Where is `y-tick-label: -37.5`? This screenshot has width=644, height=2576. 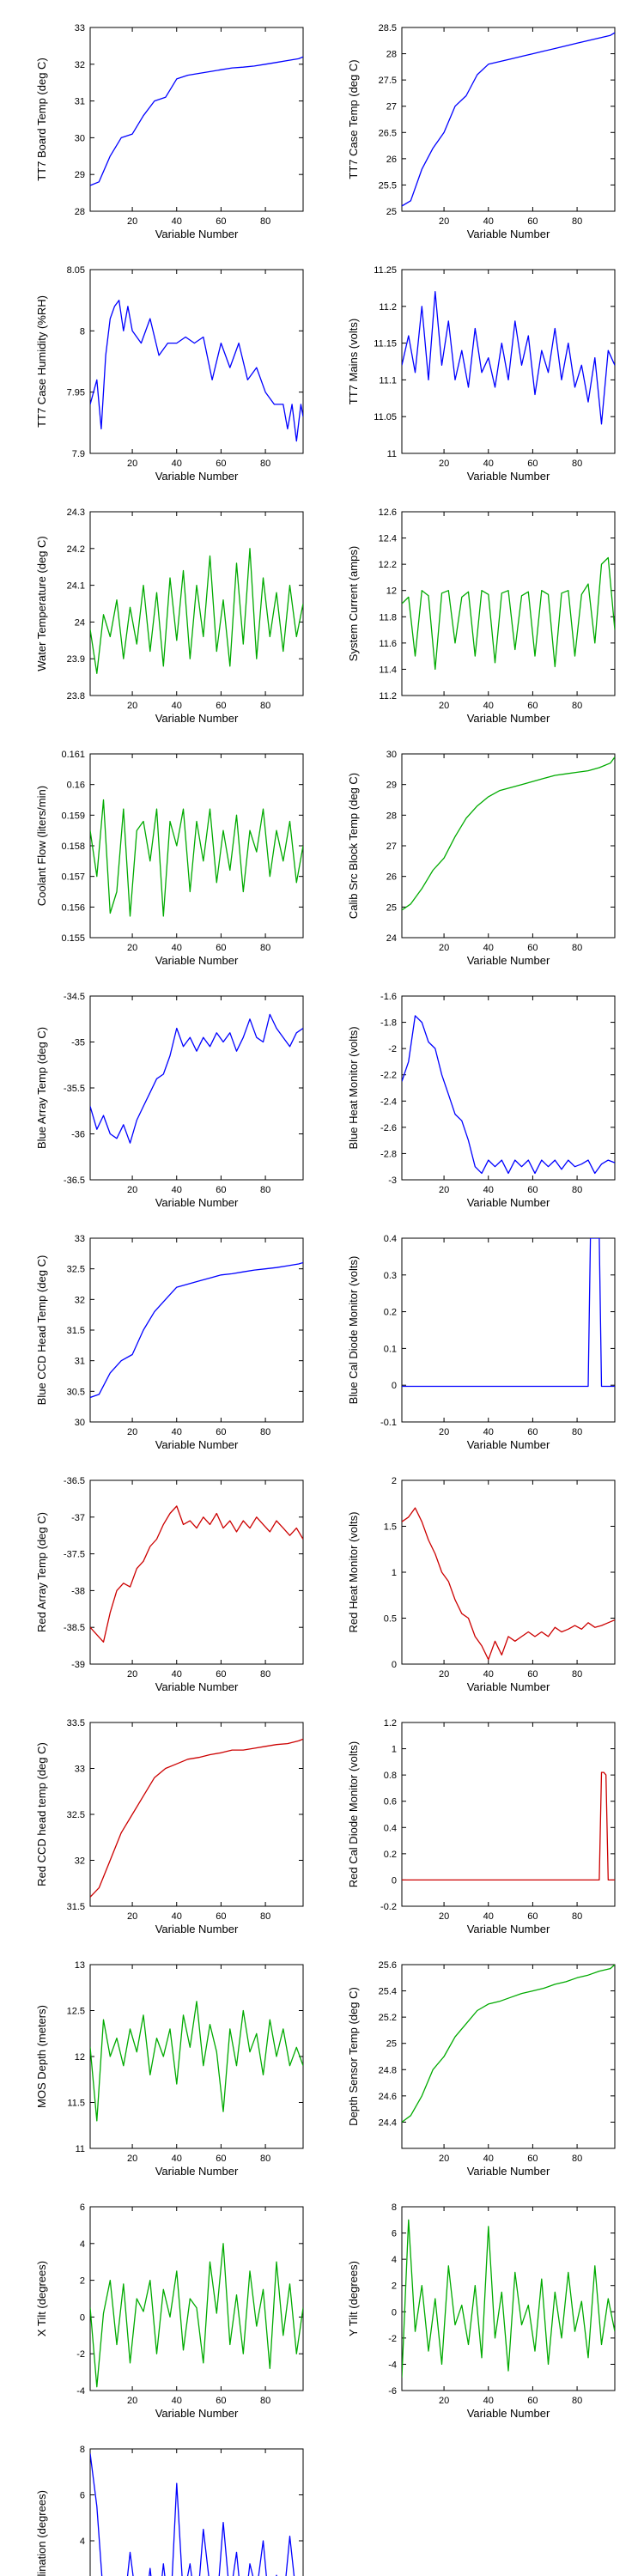
y-tick-label: -37.5 is located at coordinates (74, 1555).